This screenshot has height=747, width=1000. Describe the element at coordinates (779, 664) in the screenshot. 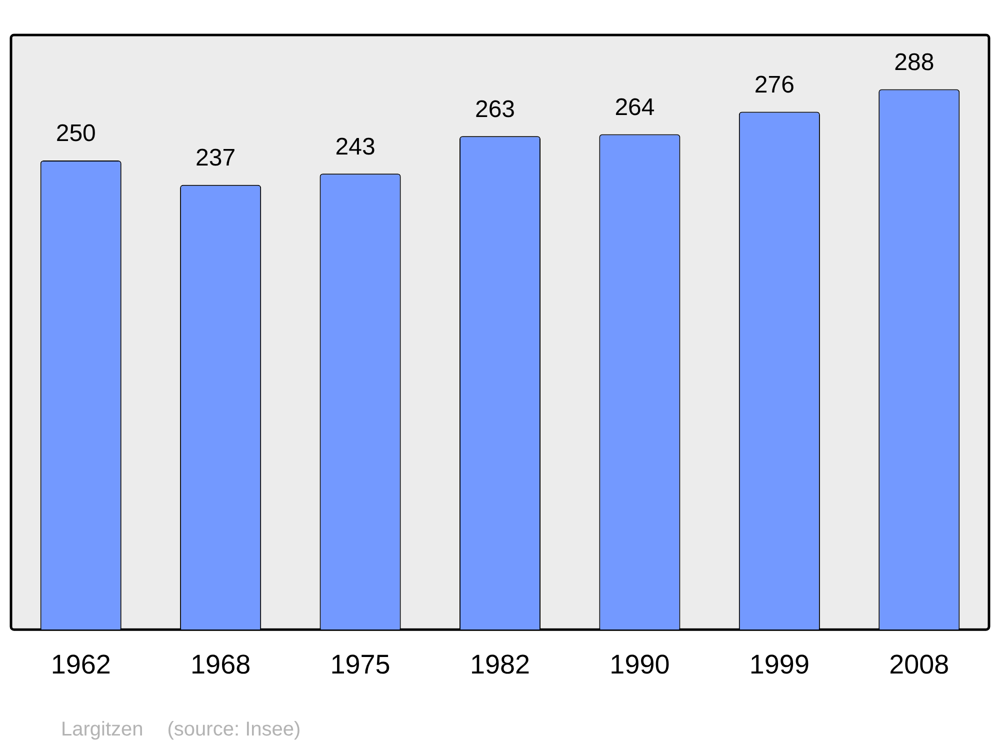

I see `x-tick-label: 1999` at that location.